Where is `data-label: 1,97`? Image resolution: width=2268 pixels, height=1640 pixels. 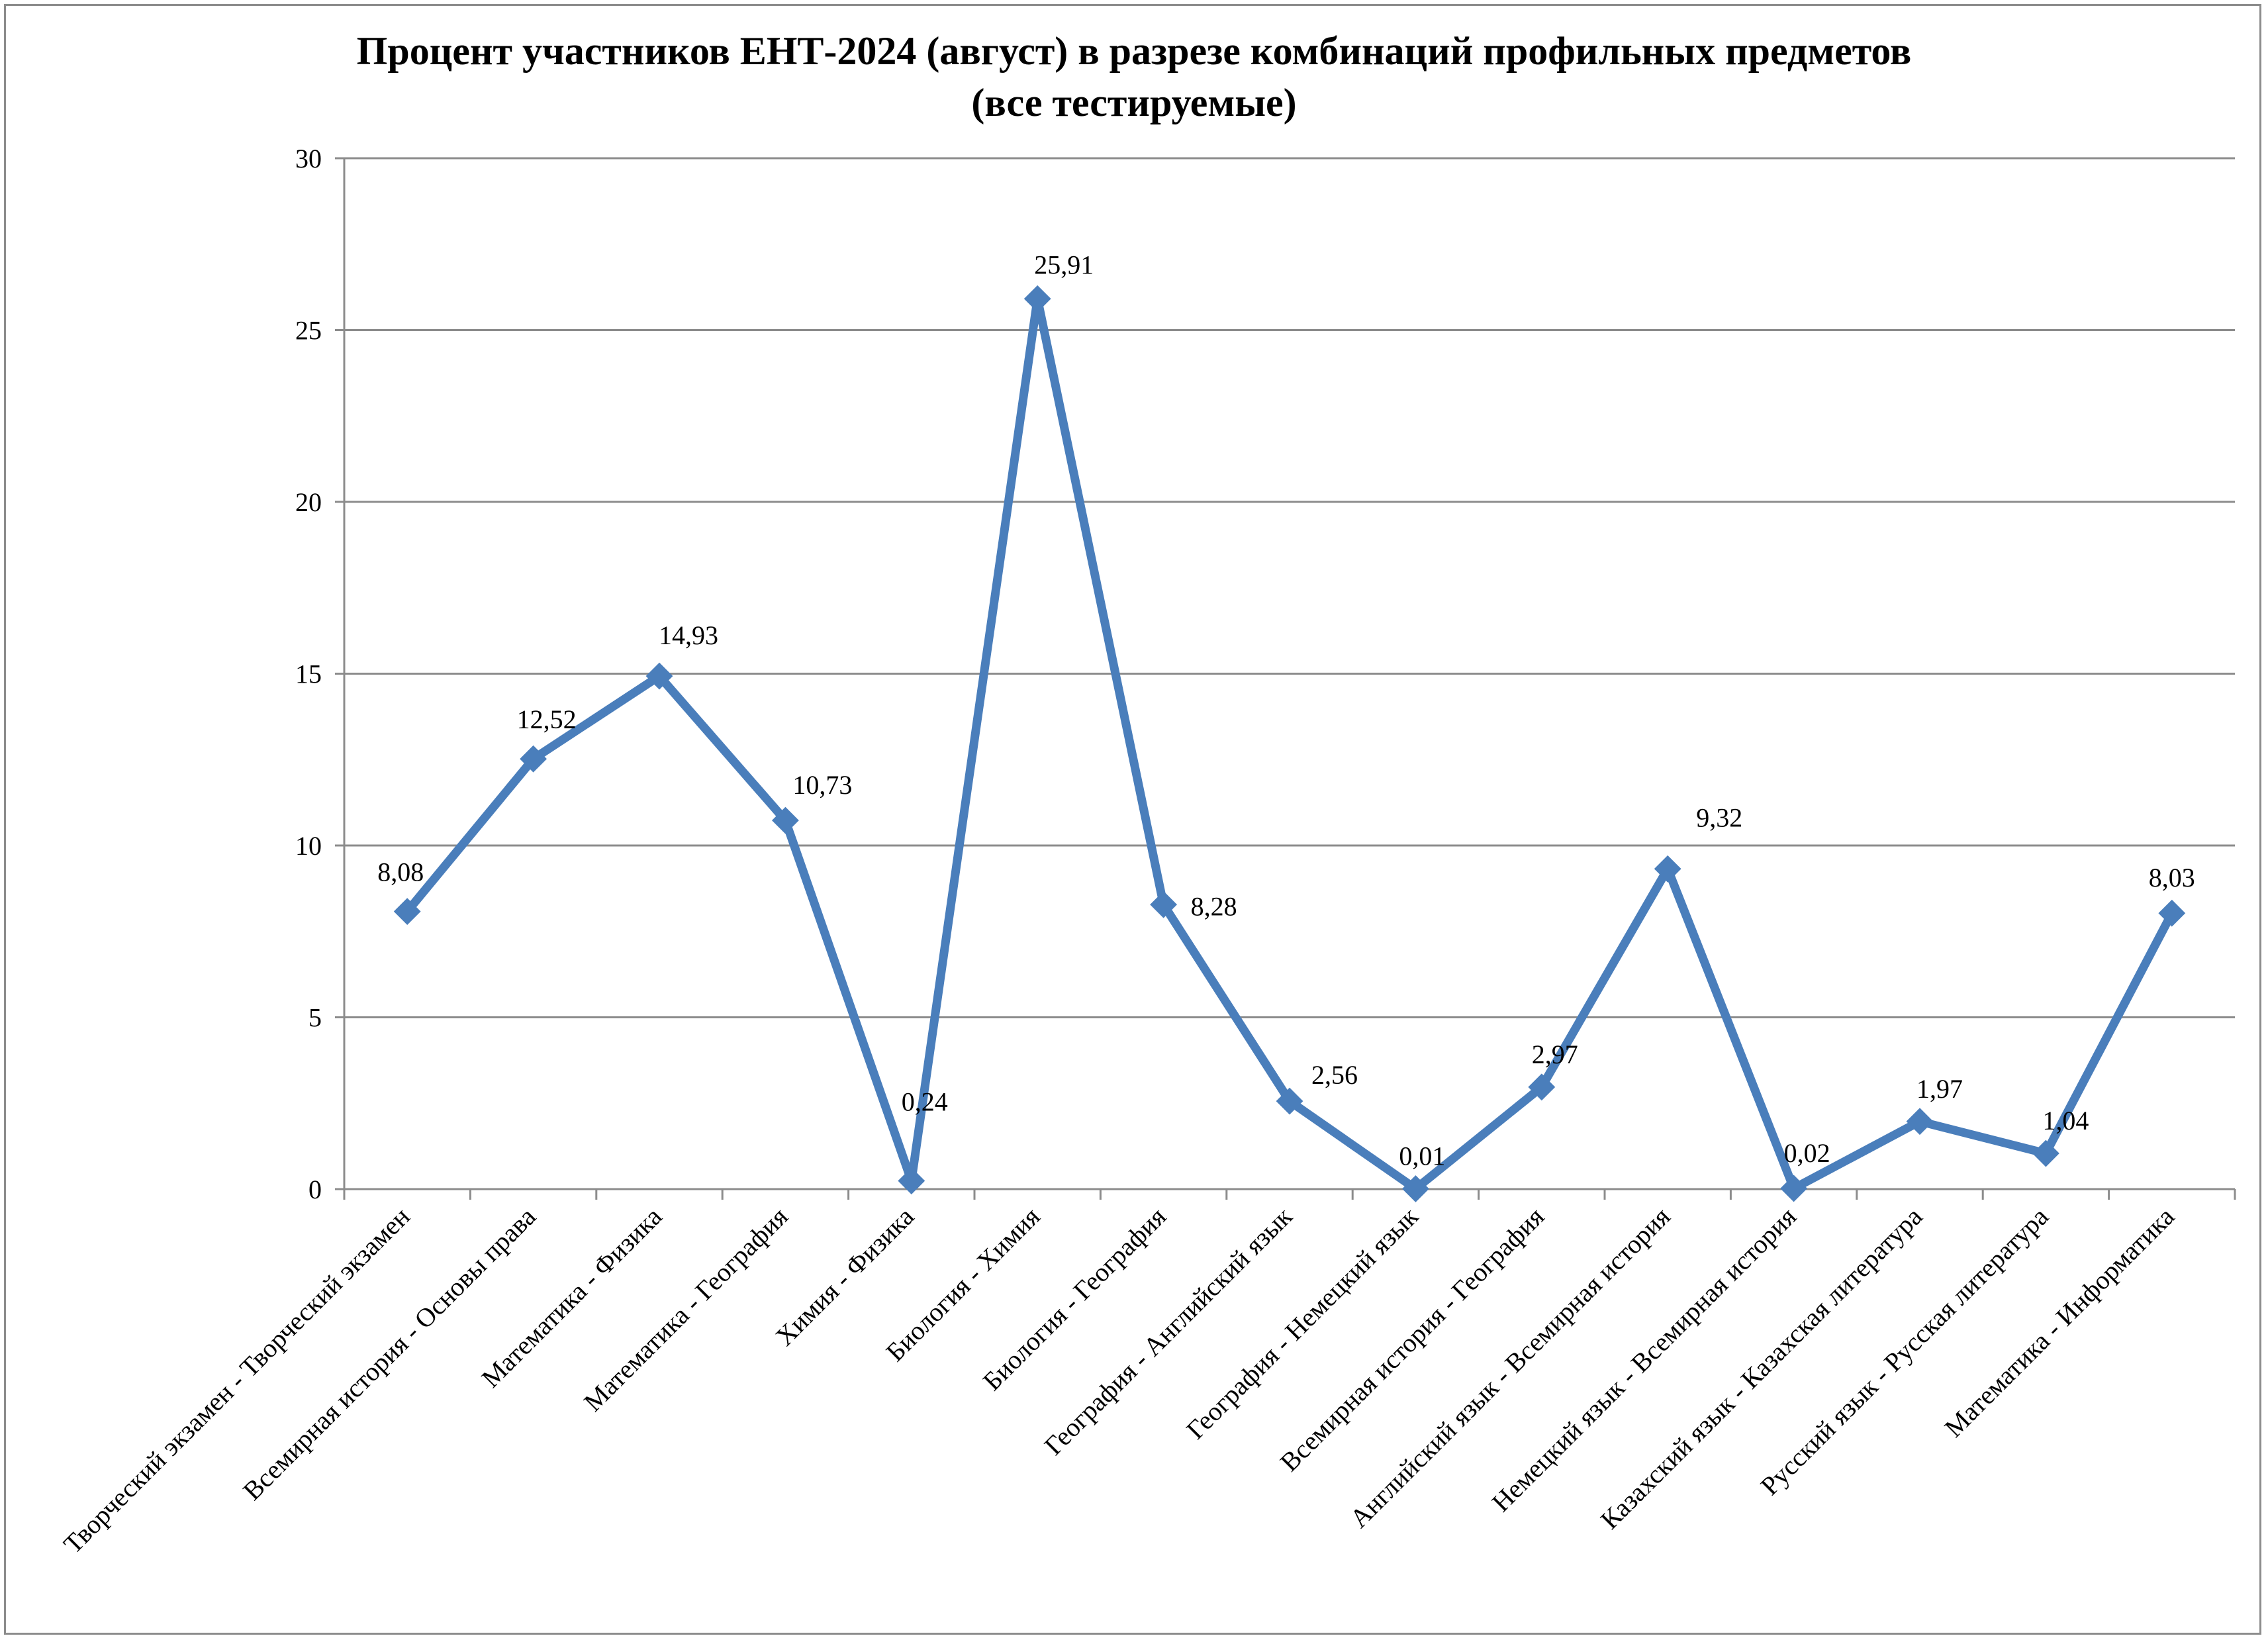 data-label: 1,97 is located at coordinates (1940, 1089).